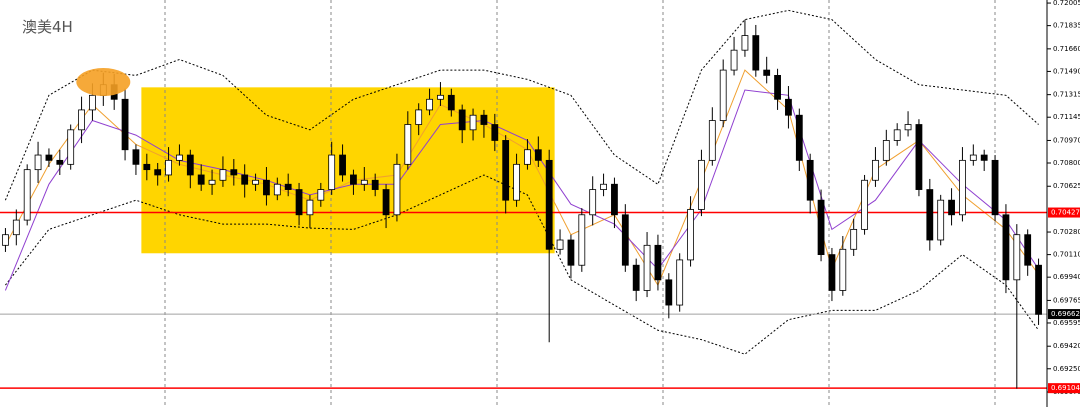 The height and width of the screenshot is (407, 1080). I want to click on y-tick-label: 0.69940, so click(1066, 277).